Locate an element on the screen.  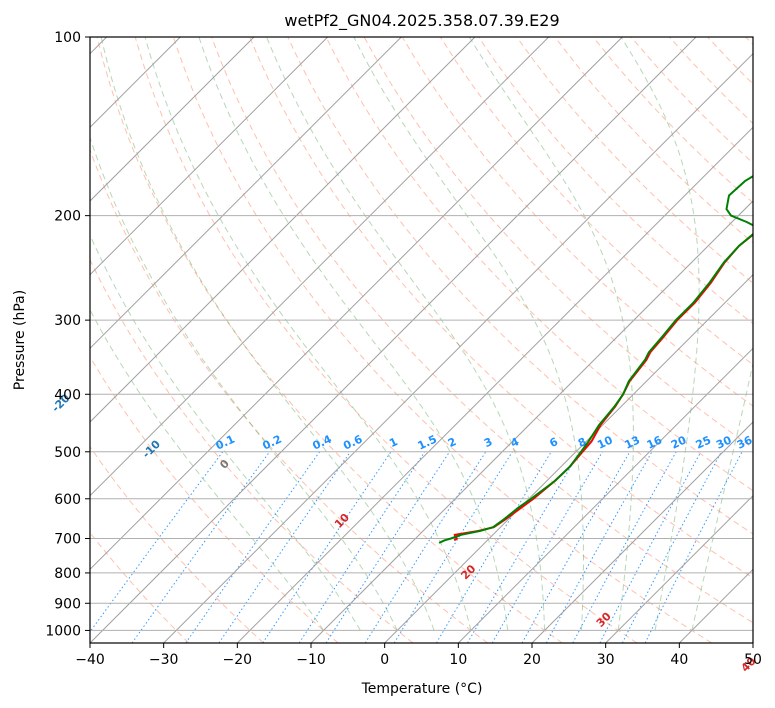
x-tick-label: 20 is located at coordinates (532, 660).